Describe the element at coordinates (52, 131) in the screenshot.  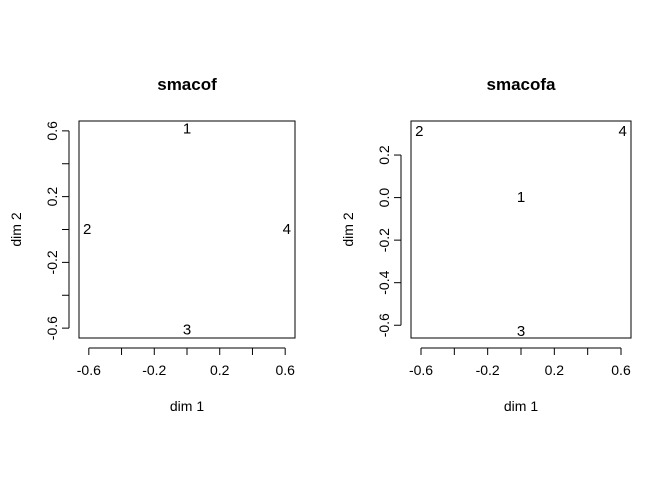
I see `chart1-y-tick-label: 0.6` at that location.